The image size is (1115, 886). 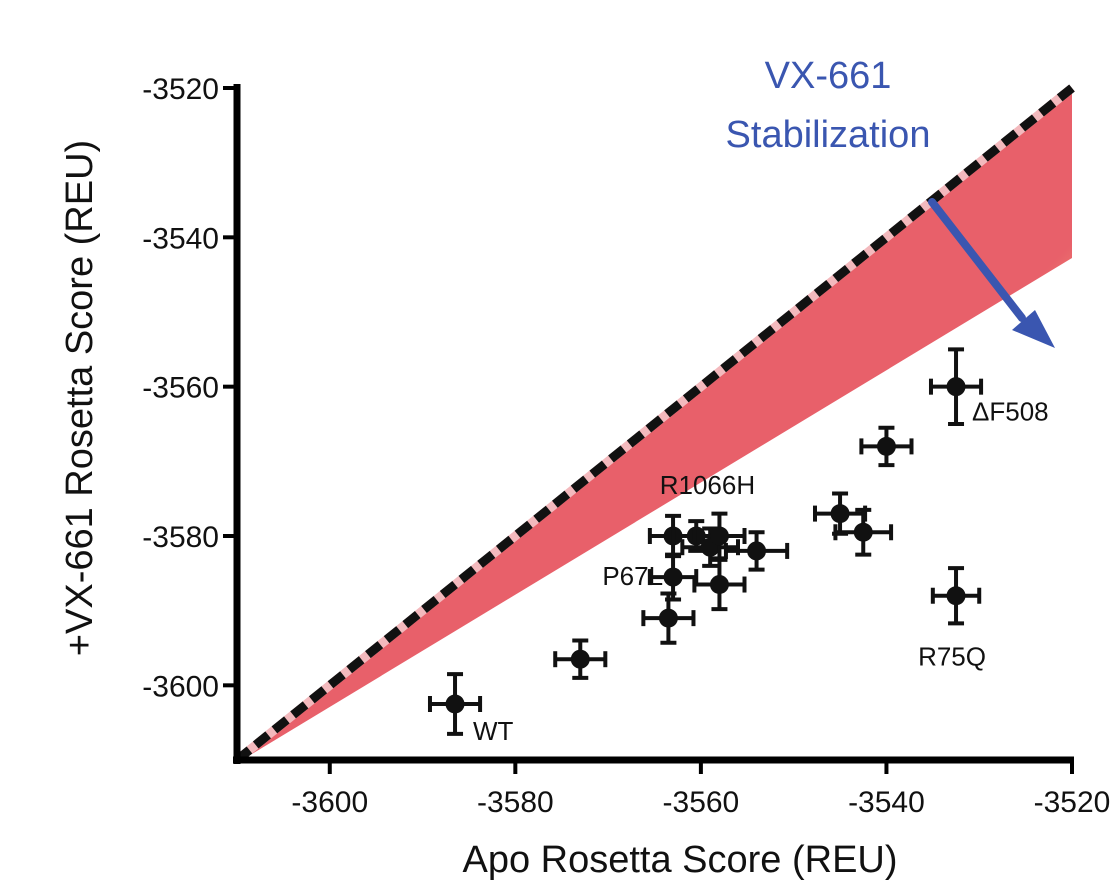 I want to click on stabilization-arrow-head, so click(x=1033, y=329).